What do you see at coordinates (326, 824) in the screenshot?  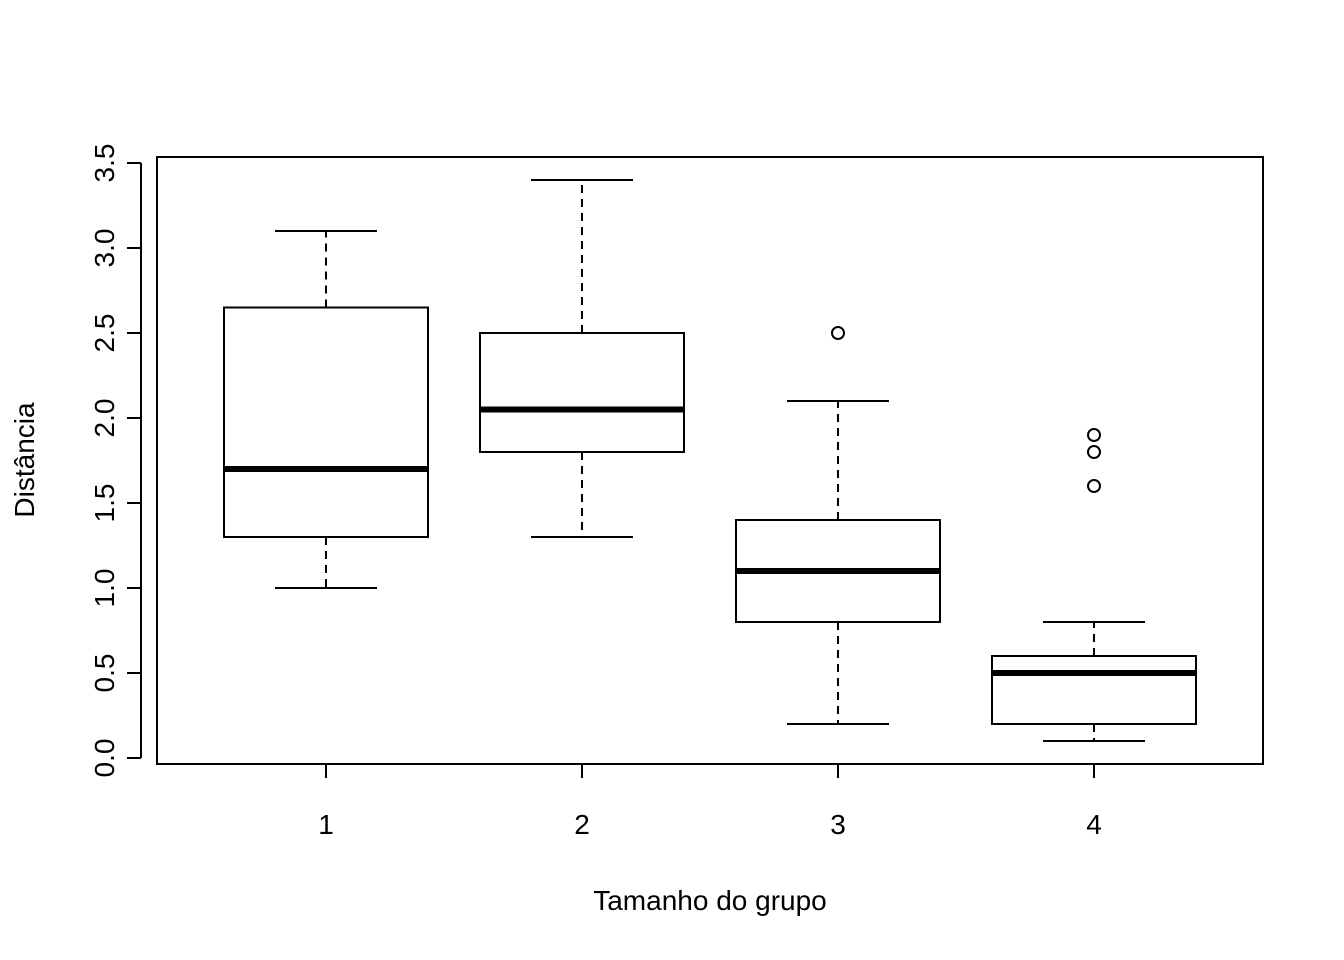 I see `x-tick-label: 1` at bounding box center [326, 824].